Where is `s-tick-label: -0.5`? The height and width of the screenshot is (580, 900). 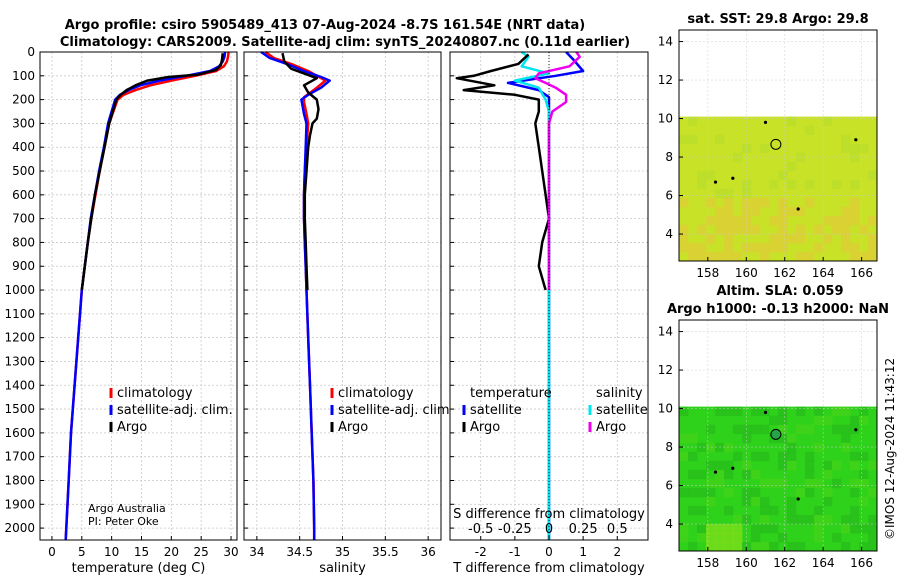
s-tick-label: -0.5 is located at coordinates (480, 529).